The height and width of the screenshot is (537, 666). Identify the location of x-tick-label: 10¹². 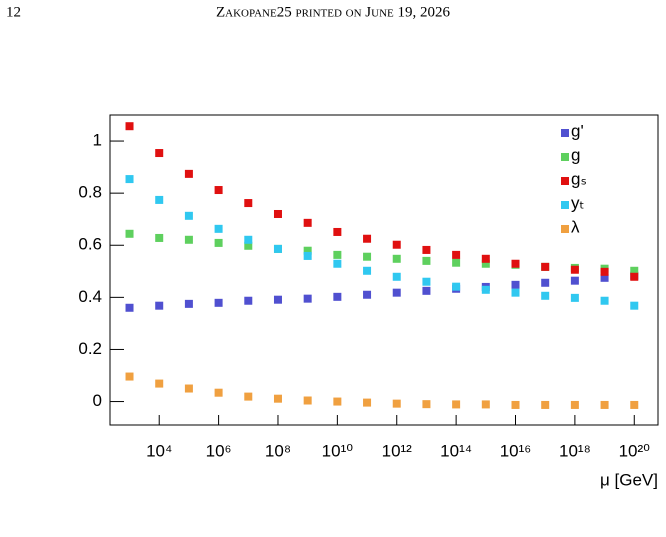
(397, 450).